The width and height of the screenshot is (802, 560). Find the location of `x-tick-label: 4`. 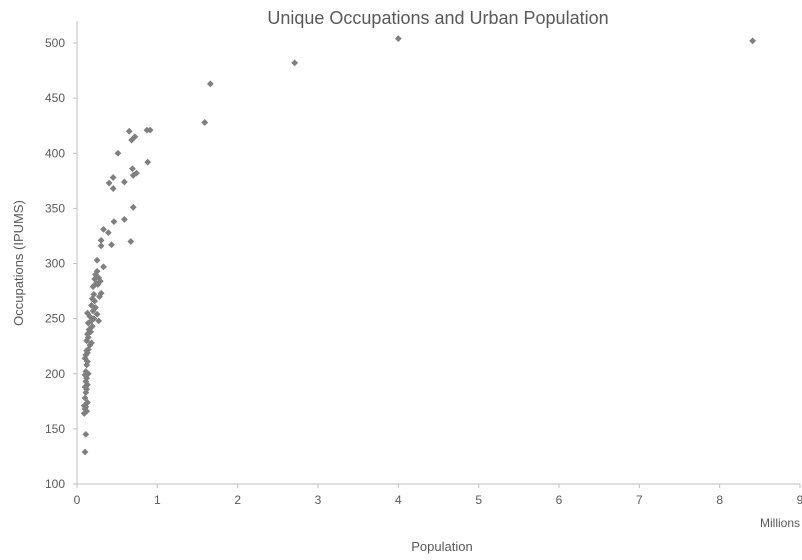

x-tick-label: 4 is located at coordinates (398, 500).